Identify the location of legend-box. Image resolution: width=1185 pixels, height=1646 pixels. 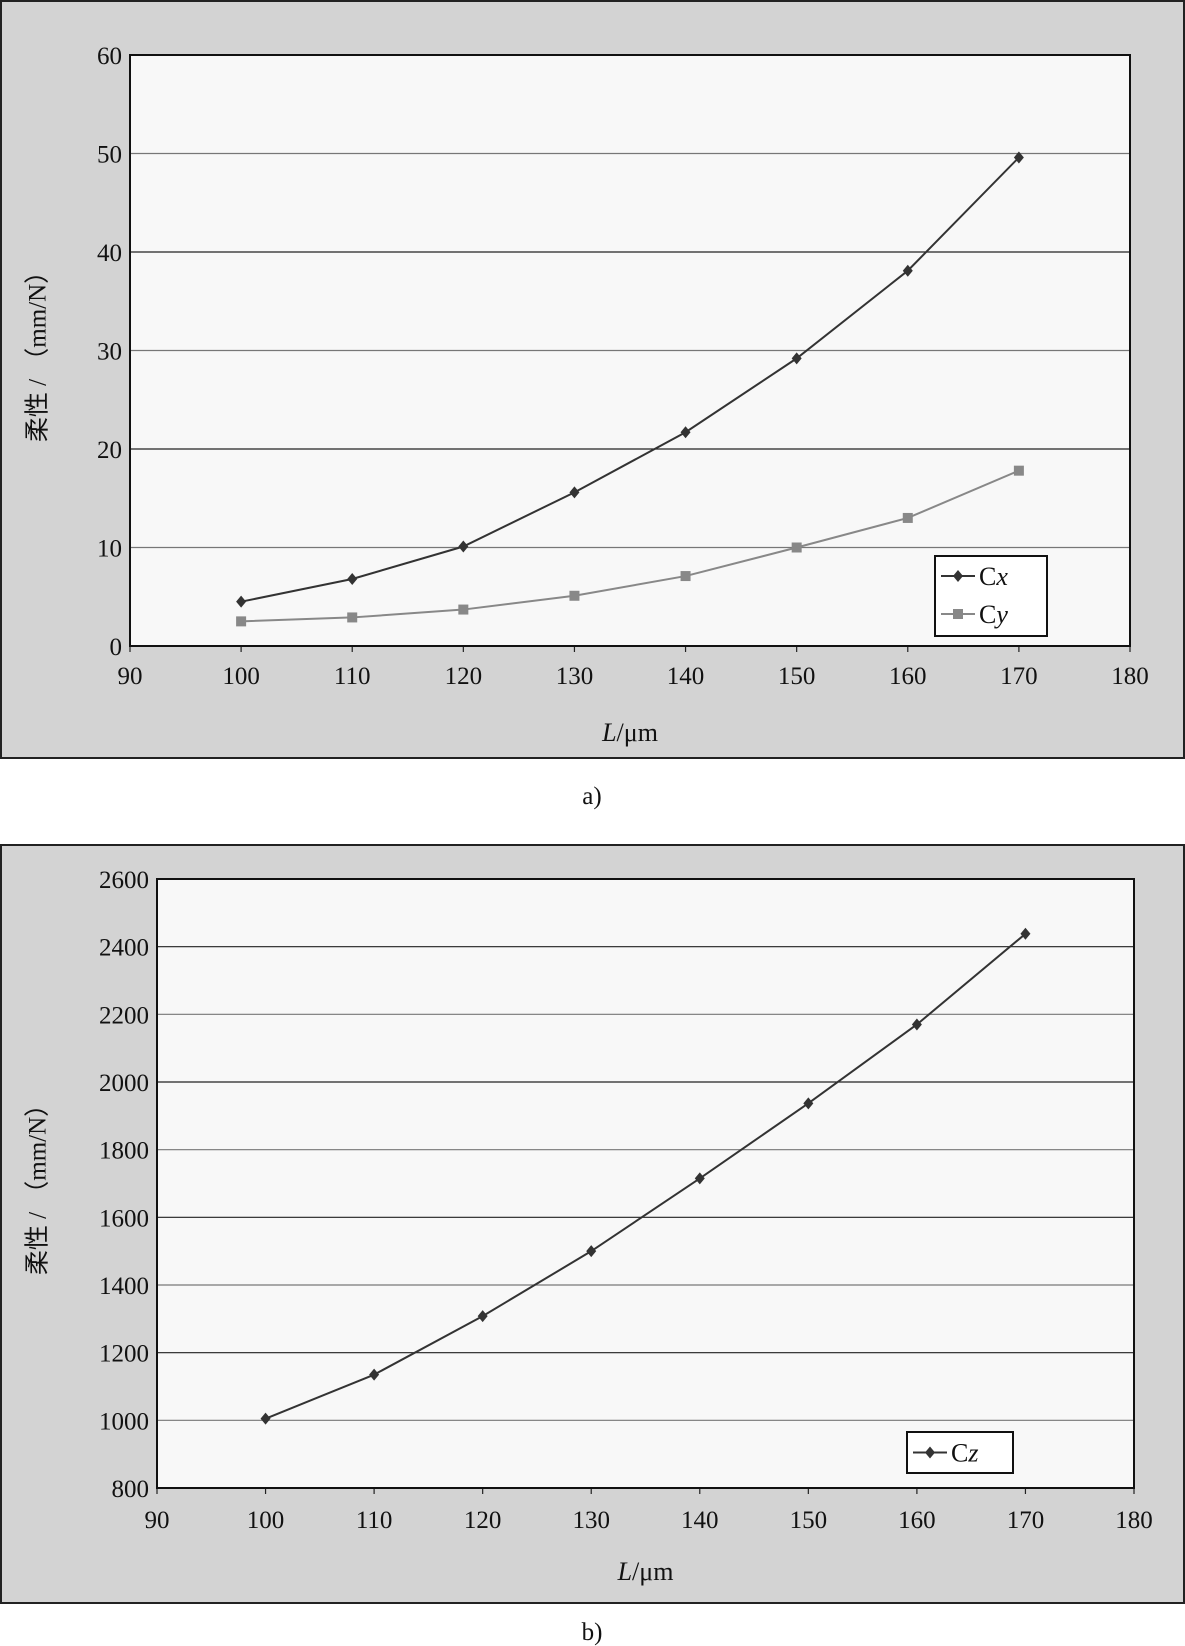
(991, 596).